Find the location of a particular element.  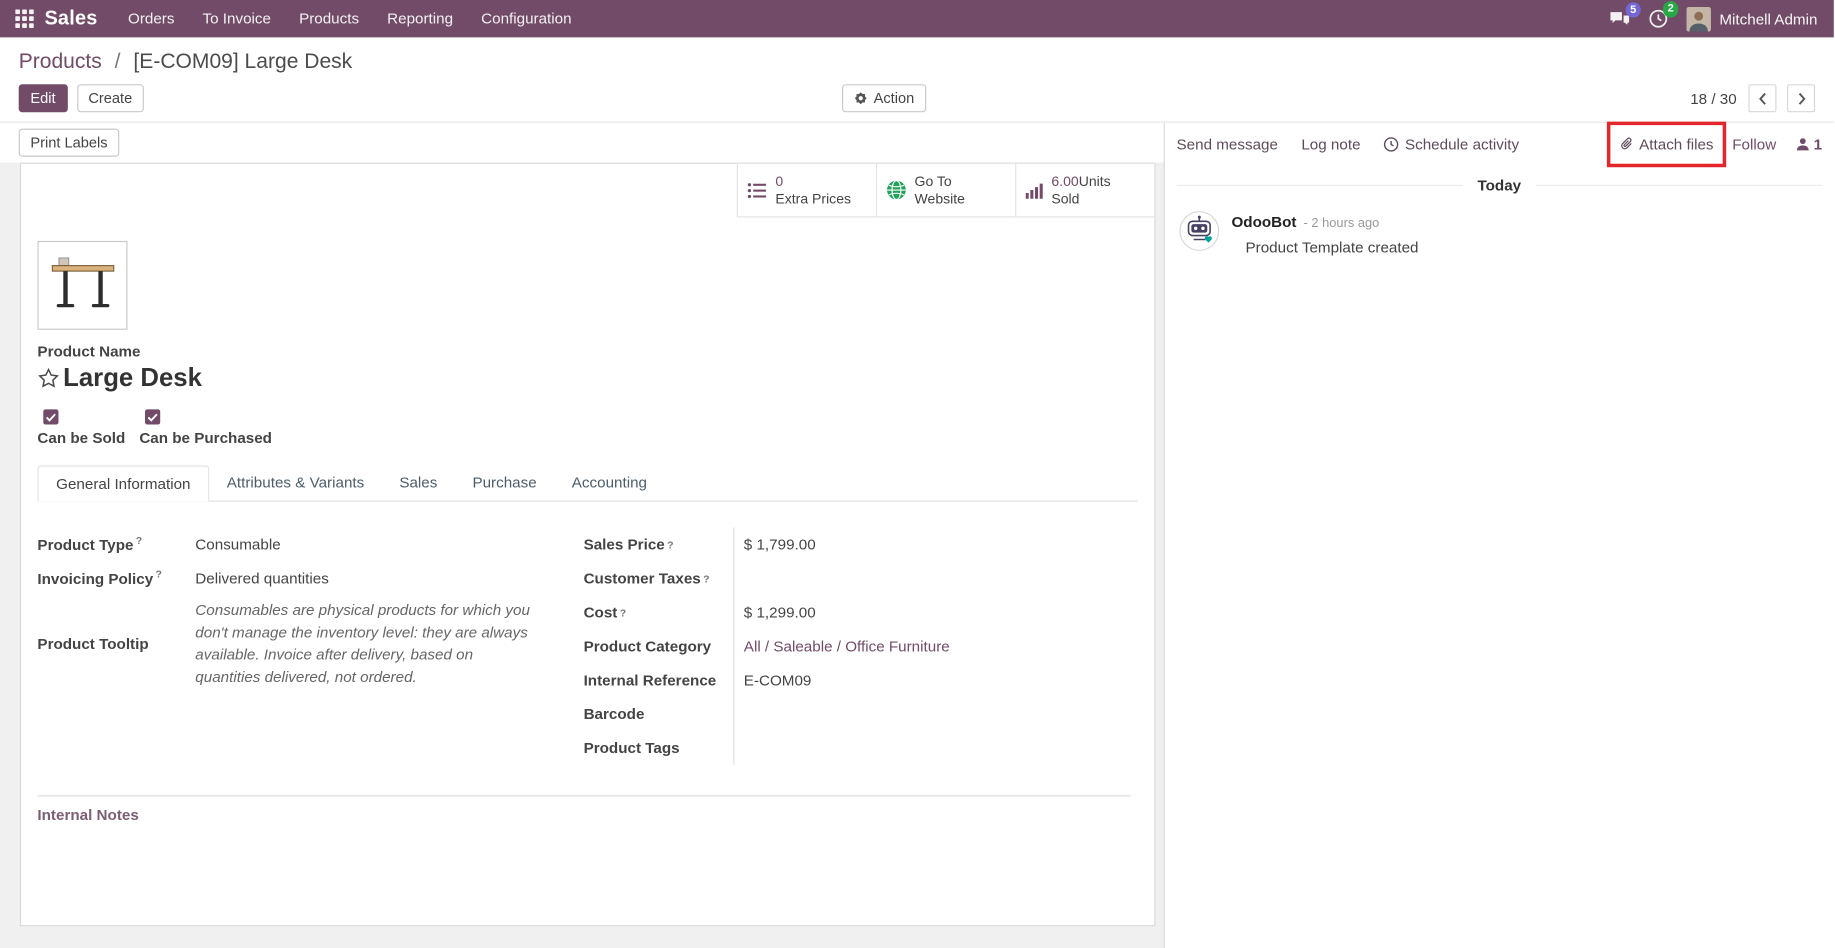

apps-grid-icon is located at coordinates (24, 18).